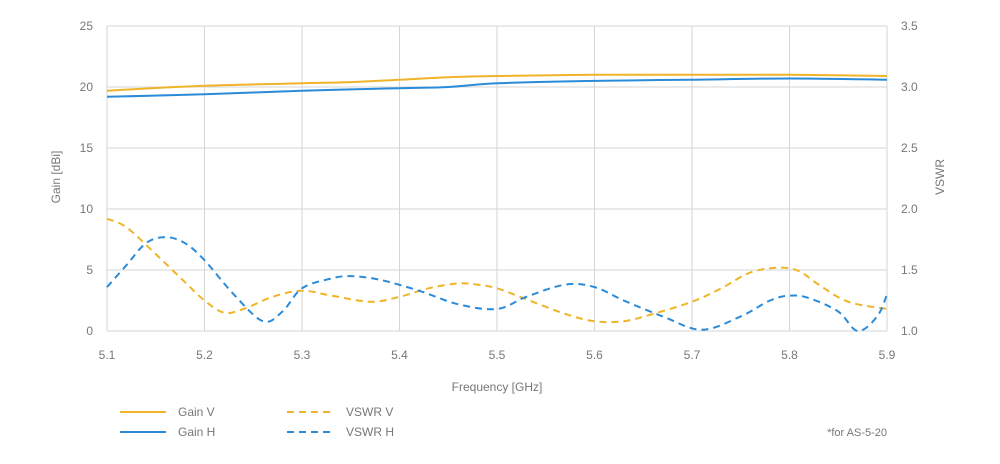 The image size is (1000, 464). Describe the element at coordinates (594, 355) in the screenshot. I see `x-tick-label: 5.6` at that location.